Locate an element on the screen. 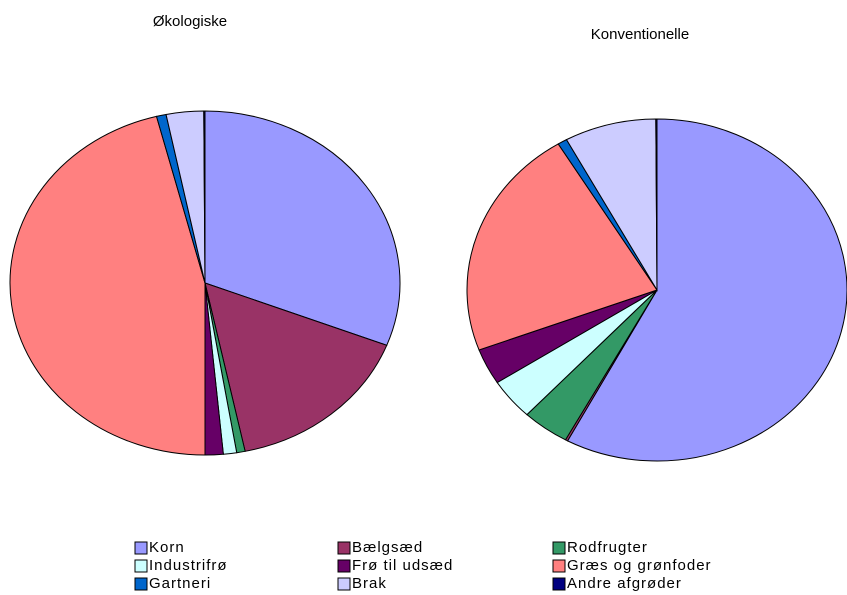  legend-label: Frø til udsæd is located at coordinates (402, 565).